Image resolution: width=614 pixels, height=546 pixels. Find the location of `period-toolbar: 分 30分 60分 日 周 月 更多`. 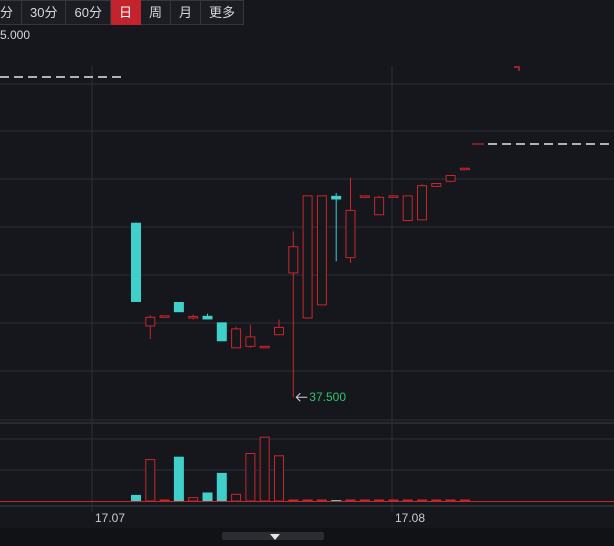

period-toolbar: 分 30分 60分 日 周 月 更多 is located at coordinates (122, 12).